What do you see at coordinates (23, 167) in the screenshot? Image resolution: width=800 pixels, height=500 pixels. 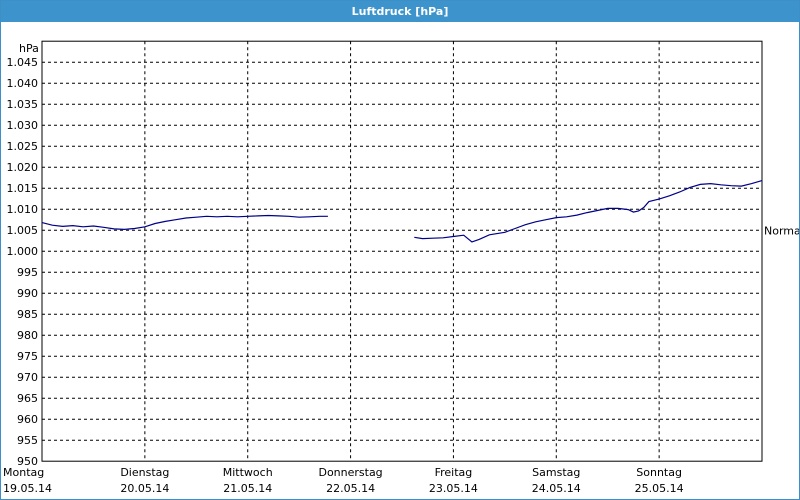 I see `y-tick-label: 1.020` at bounding box center [23, 167].